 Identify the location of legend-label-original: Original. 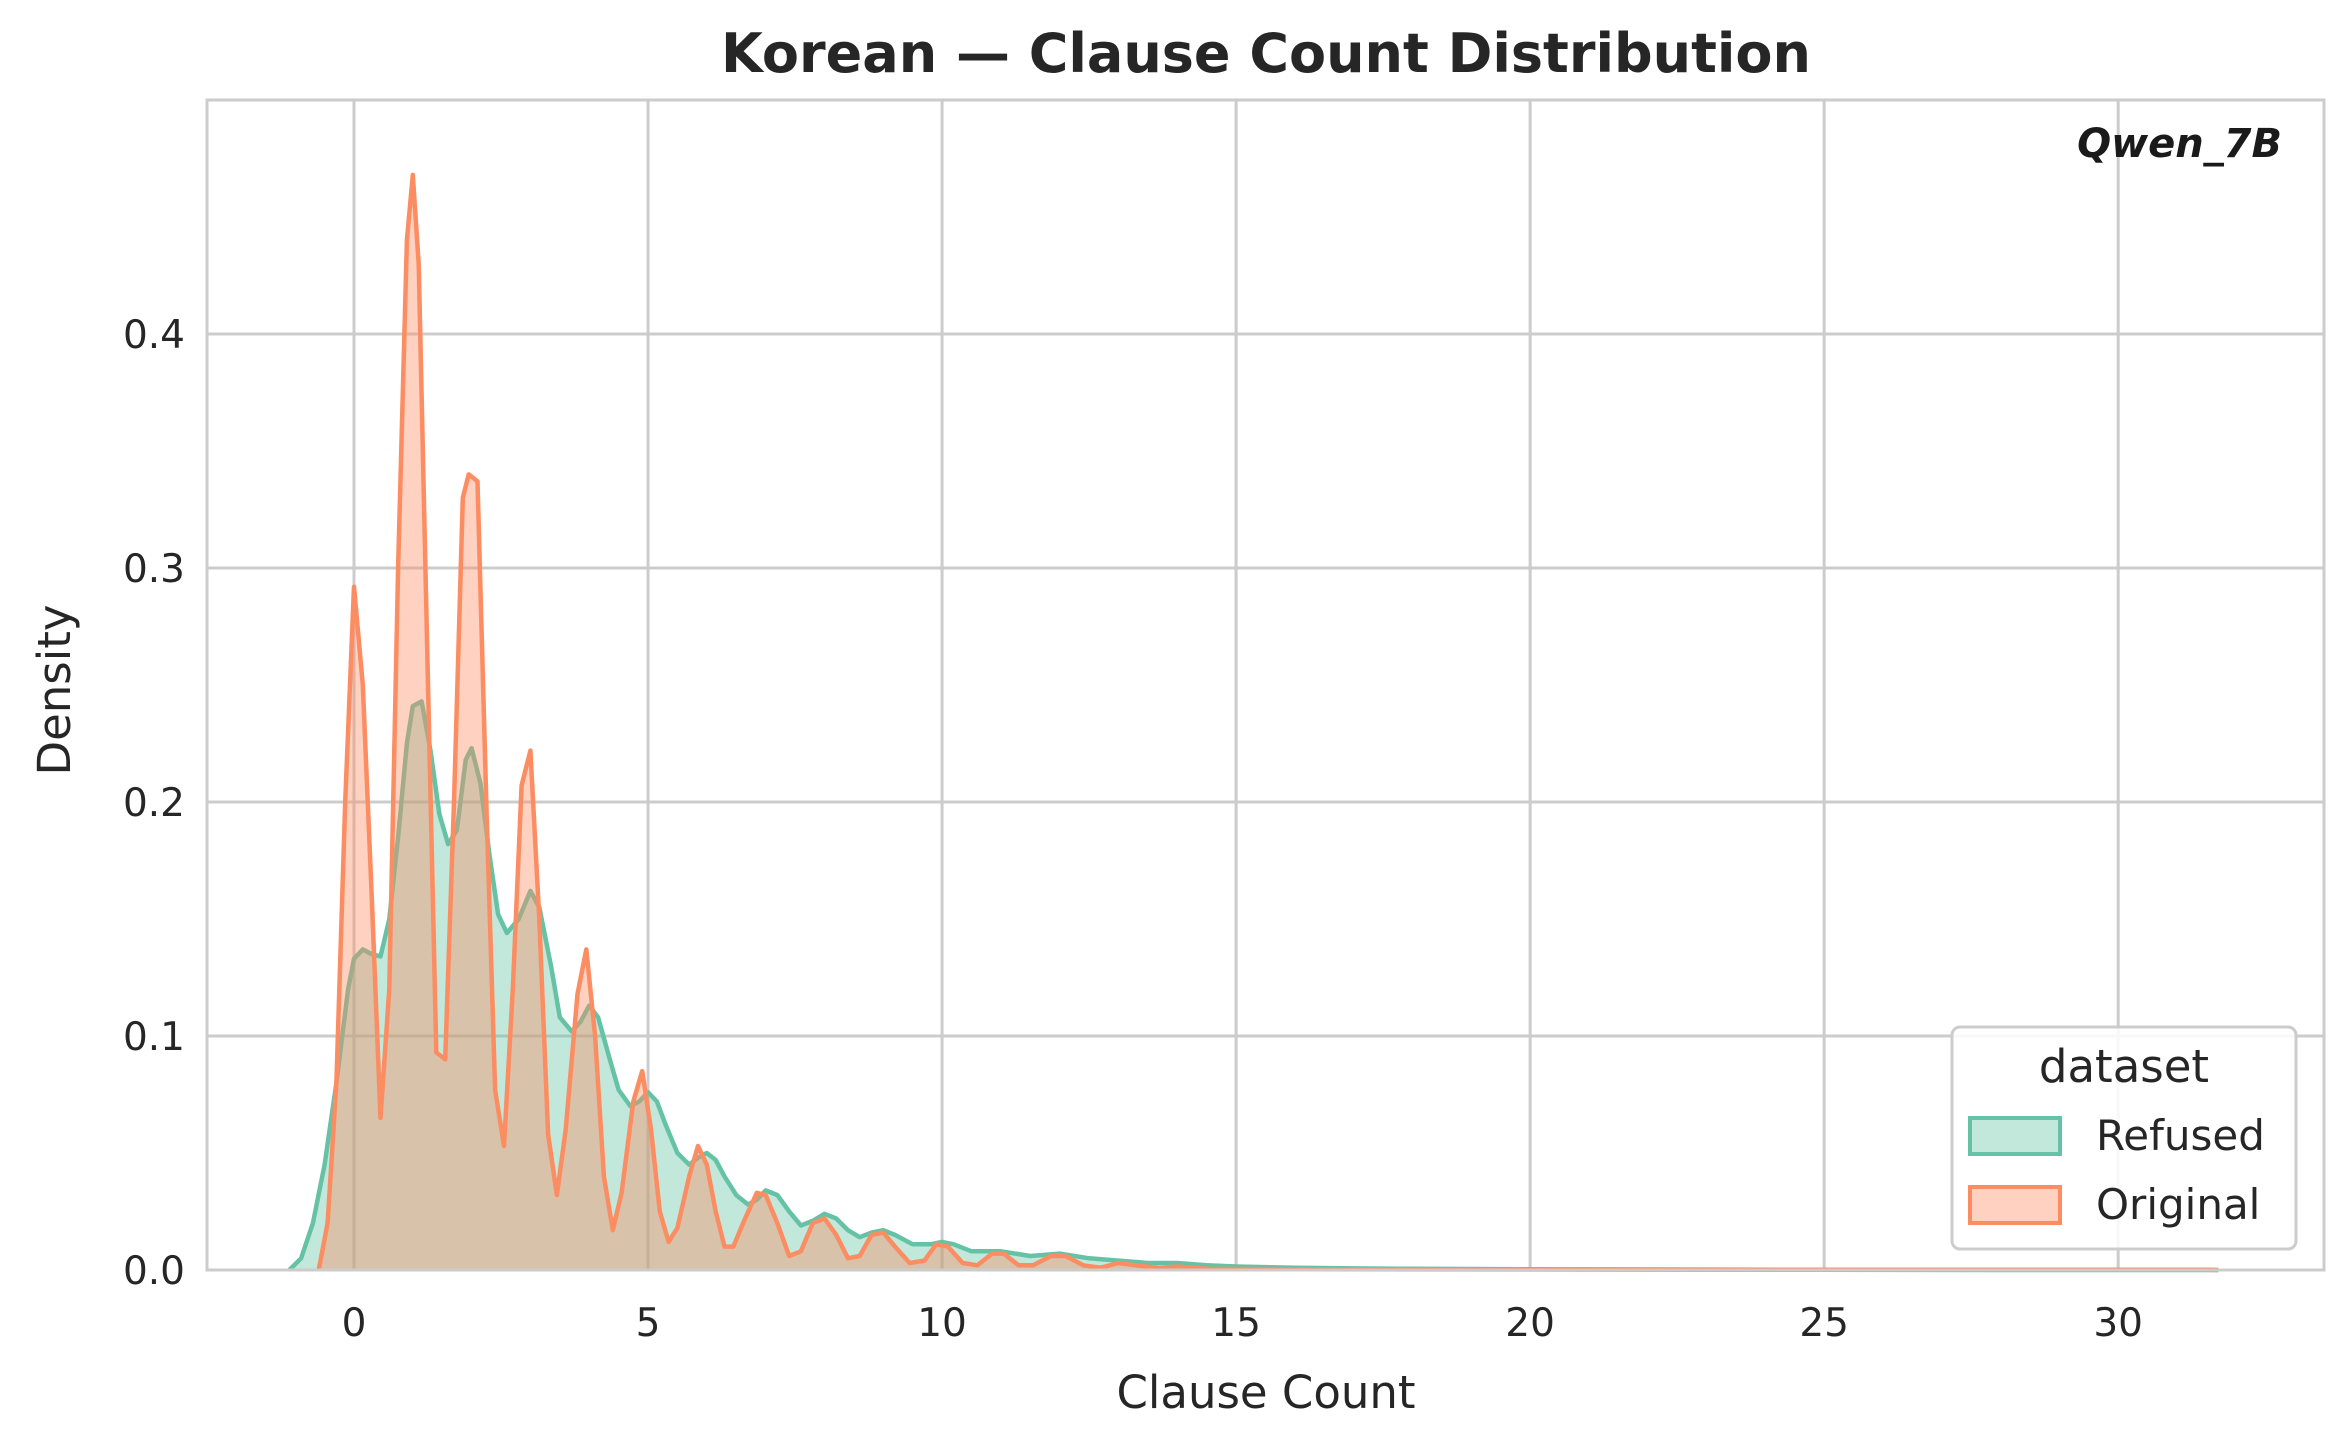
(2178, 1204).